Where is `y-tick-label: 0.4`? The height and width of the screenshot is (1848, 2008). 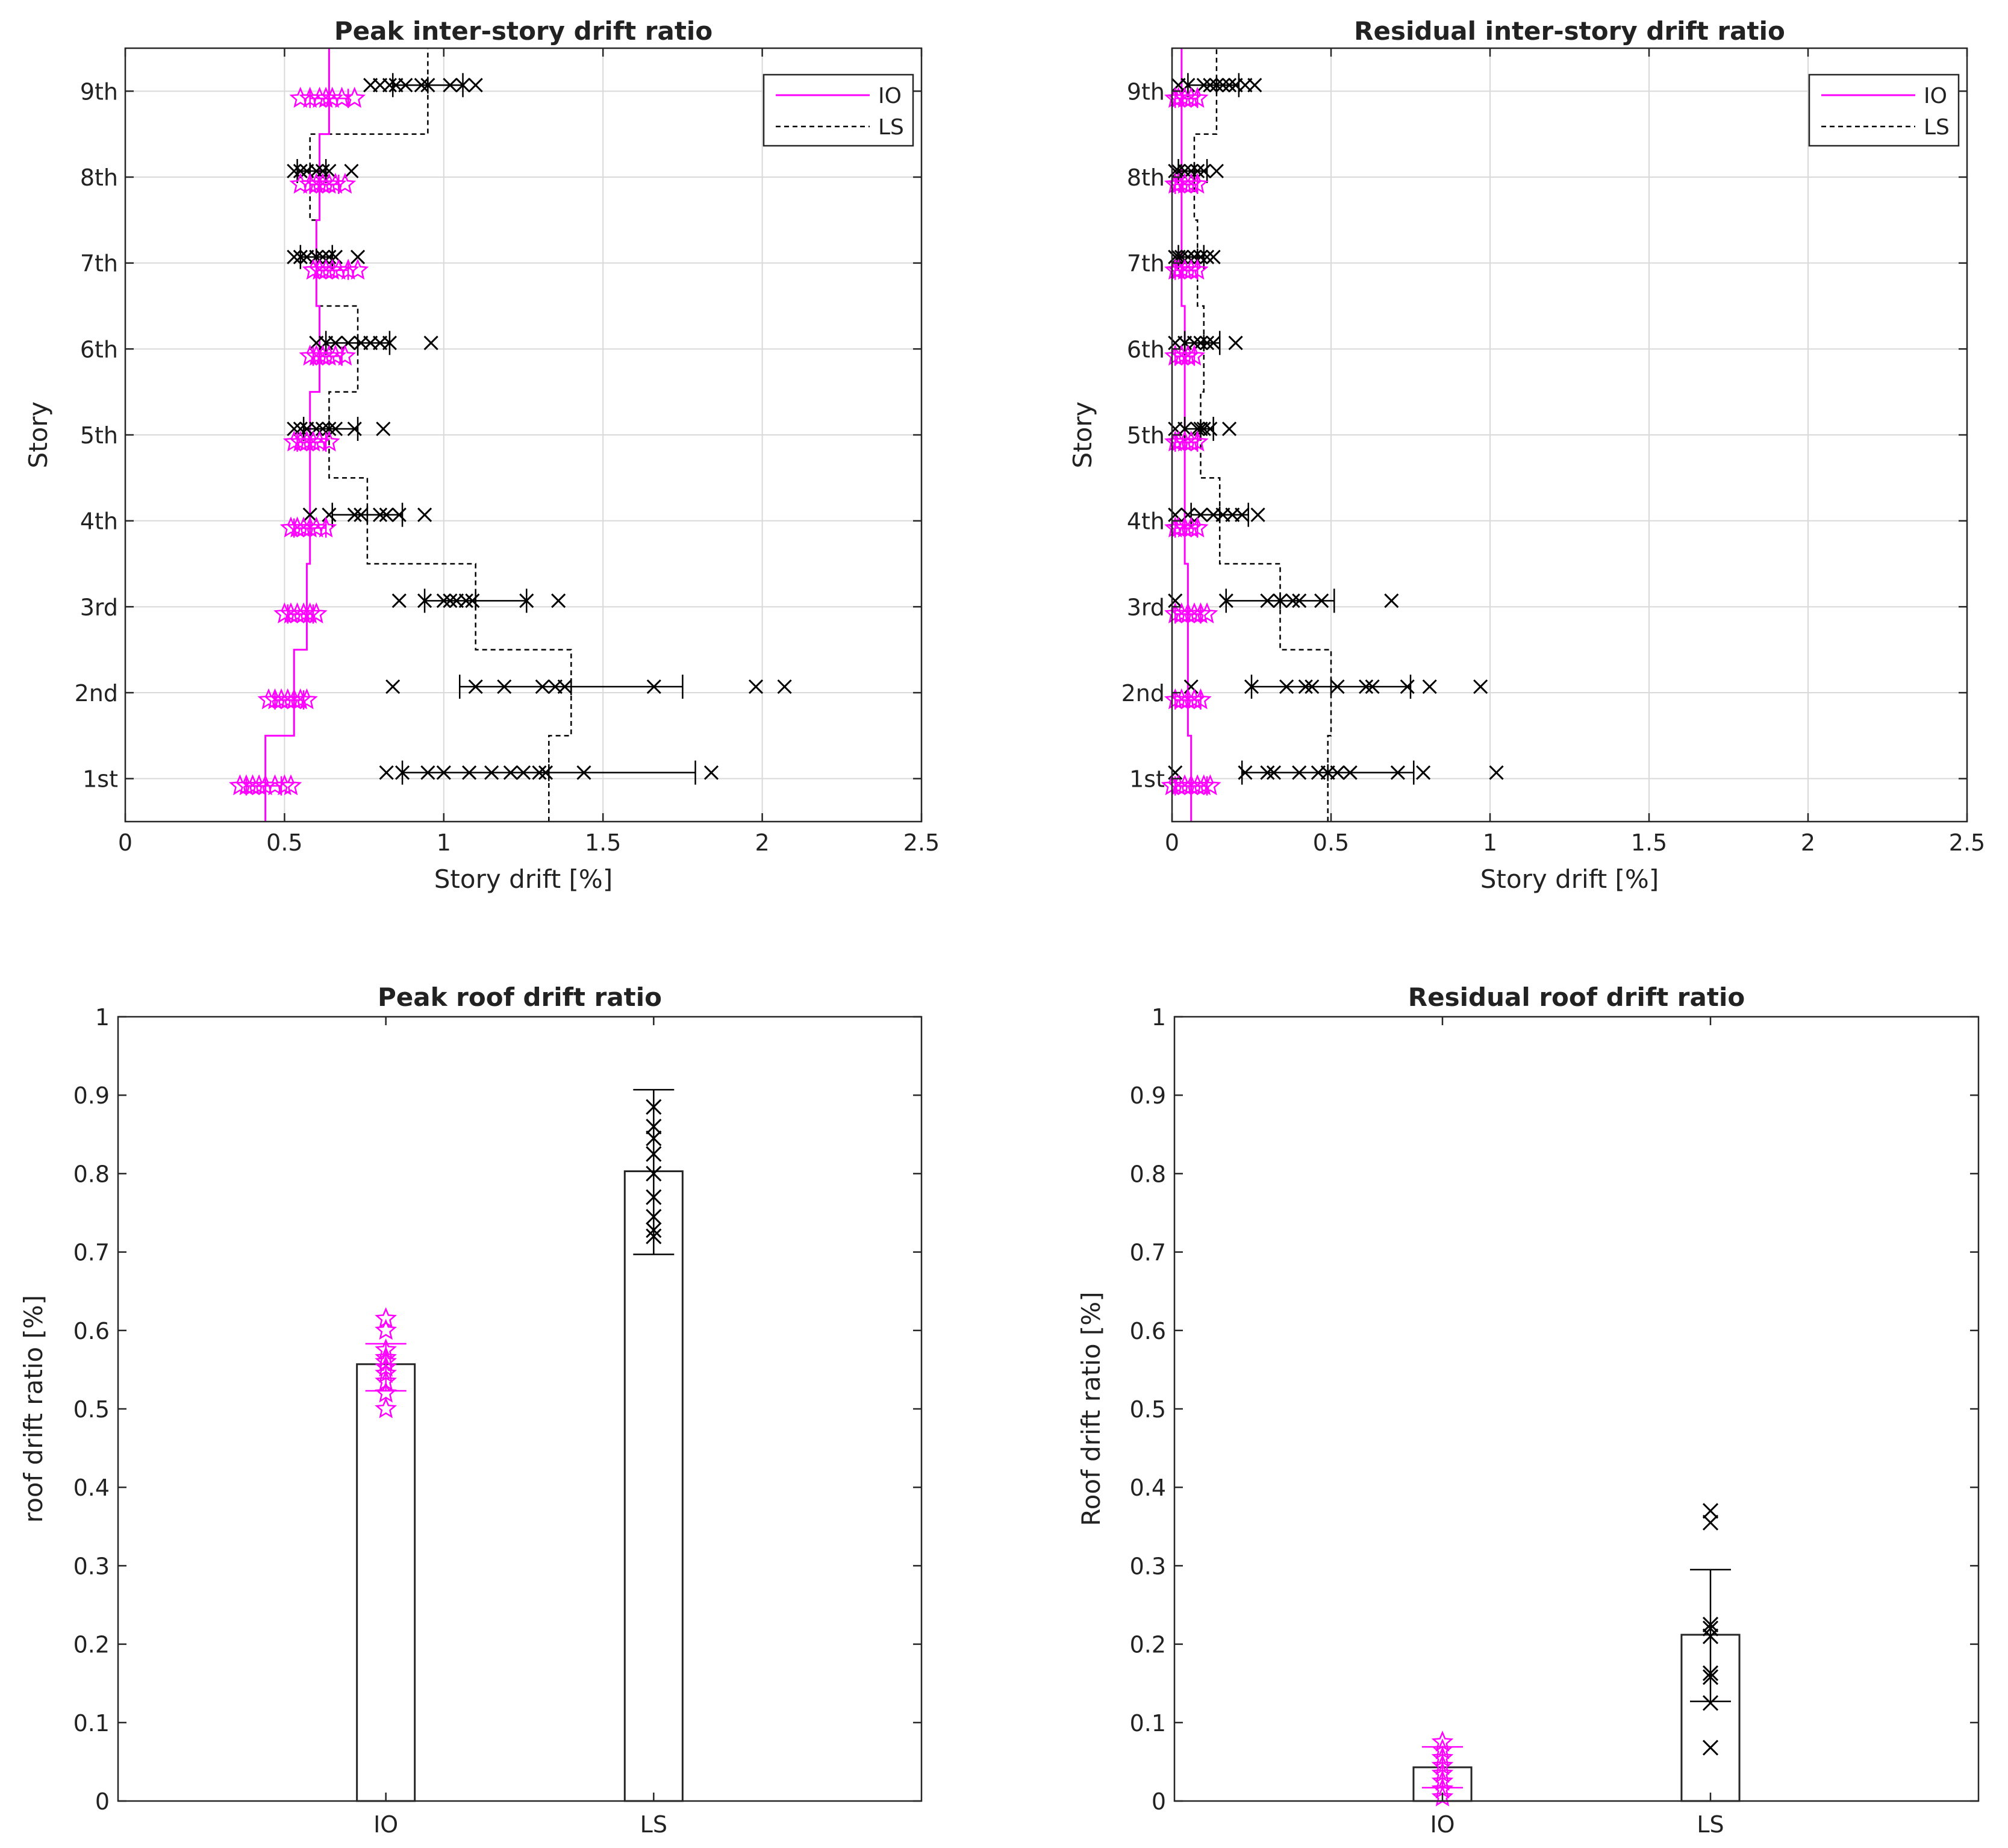
y-tick-label: 0.4 is located at coordinates (1148, 1488).